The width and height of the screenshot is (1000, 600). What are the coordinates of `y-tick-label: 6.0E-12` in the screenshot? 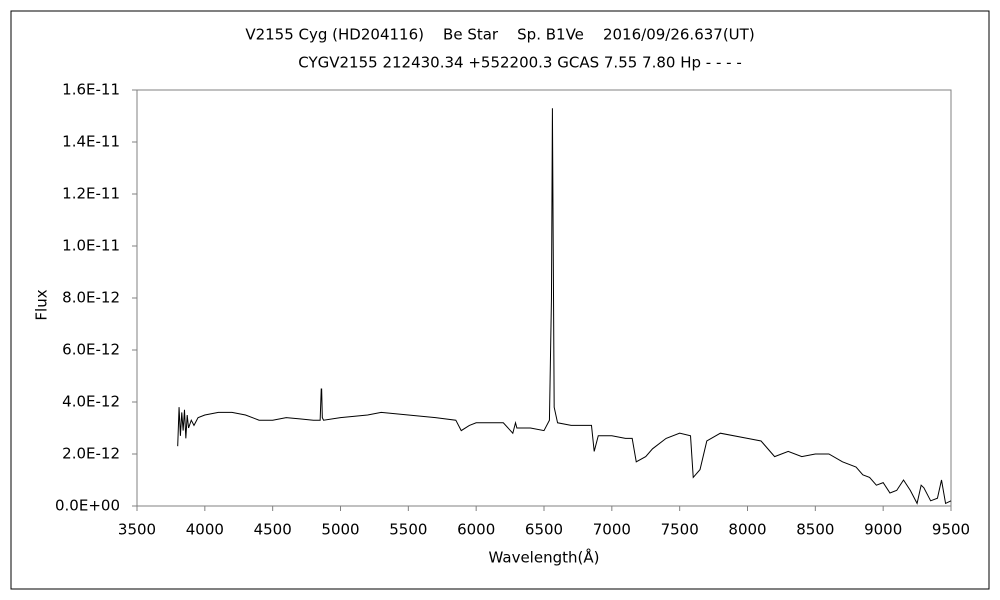 It's located at (91, 350).